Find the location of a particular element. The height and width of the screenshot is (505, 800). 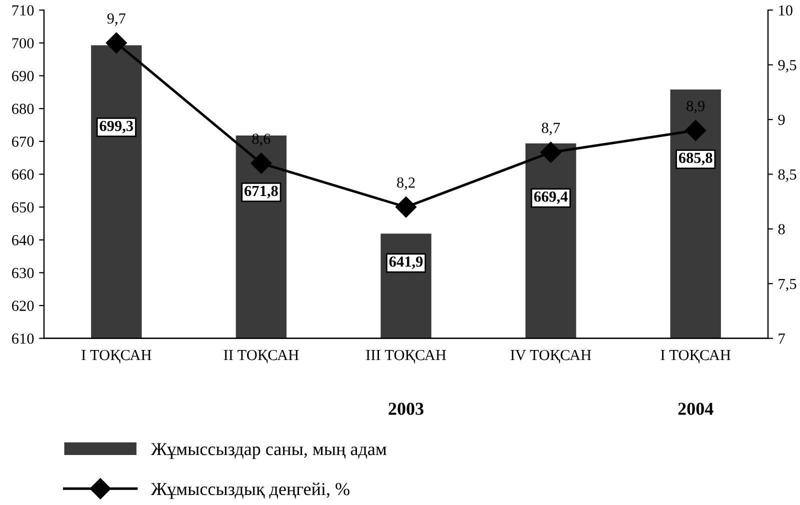

x-tick-label: III ТОҚСАН is located at coordinates (406, 357).